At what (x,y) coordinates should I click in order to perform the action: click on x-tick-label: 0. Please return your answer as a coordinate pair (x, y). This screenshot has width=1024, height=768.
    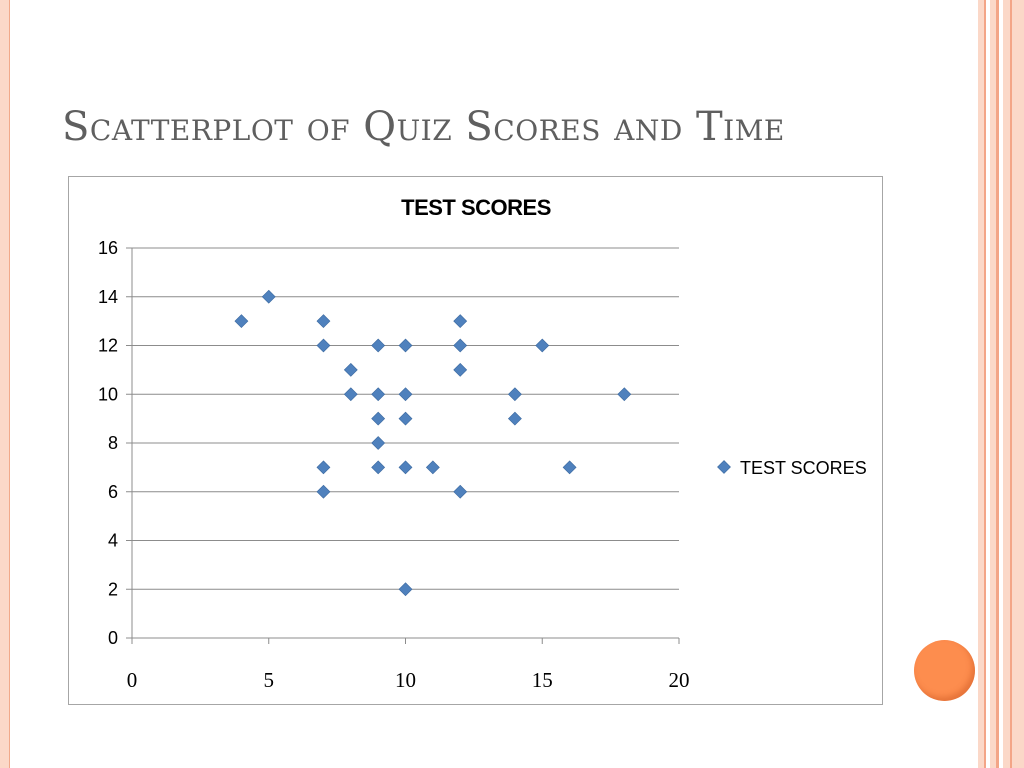
    Looking at the image, I should click on (132, 680).